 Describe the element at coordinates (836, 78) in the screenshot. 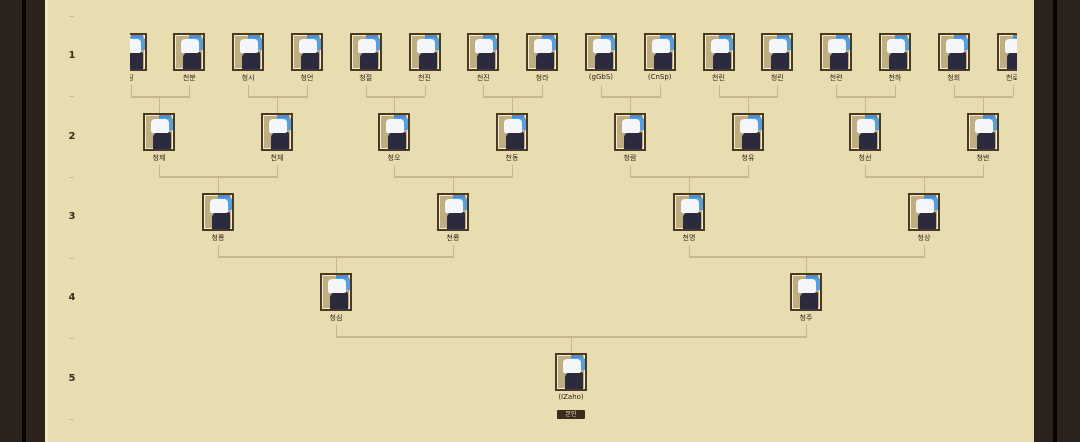

I see `member-name: 천련` at that location.